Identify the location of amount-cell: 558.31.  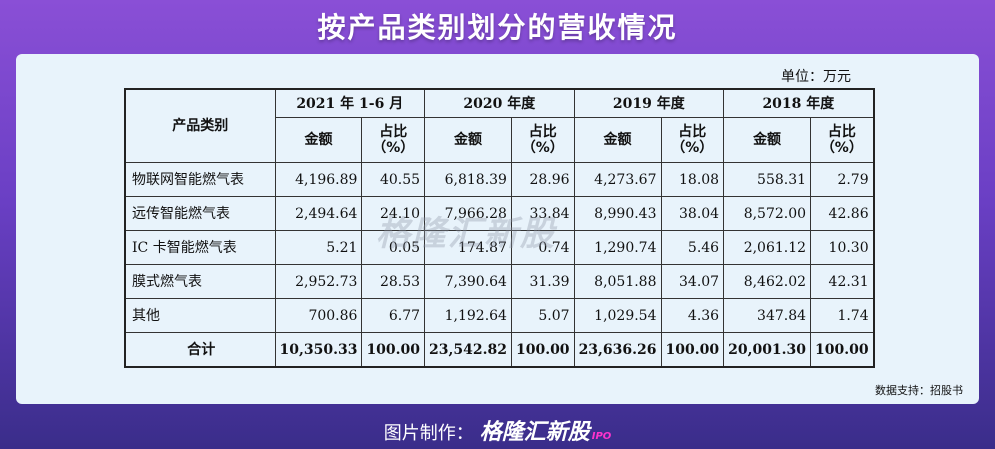
(767, 179).